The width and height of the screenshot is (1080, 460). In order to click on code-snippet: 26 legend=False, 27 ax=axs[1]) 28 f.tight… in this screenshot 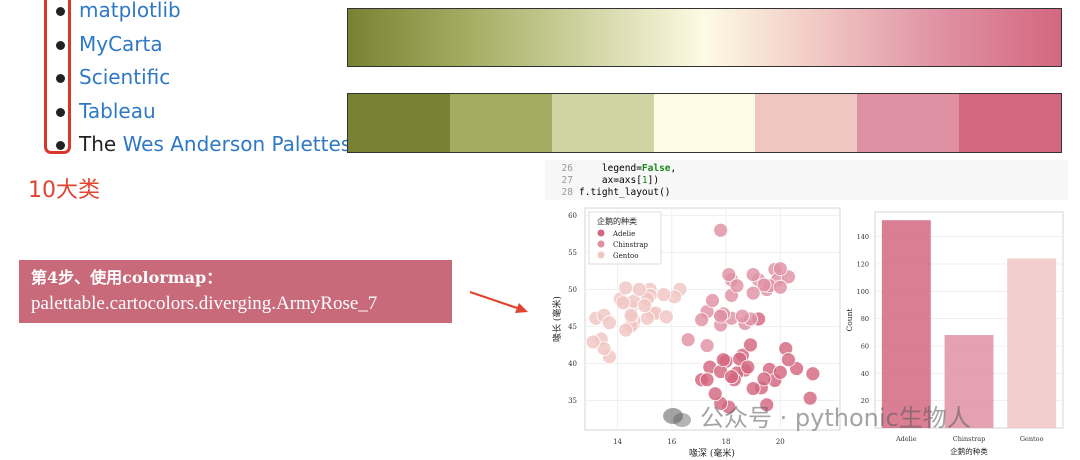, I will do `click(806, 180)`.